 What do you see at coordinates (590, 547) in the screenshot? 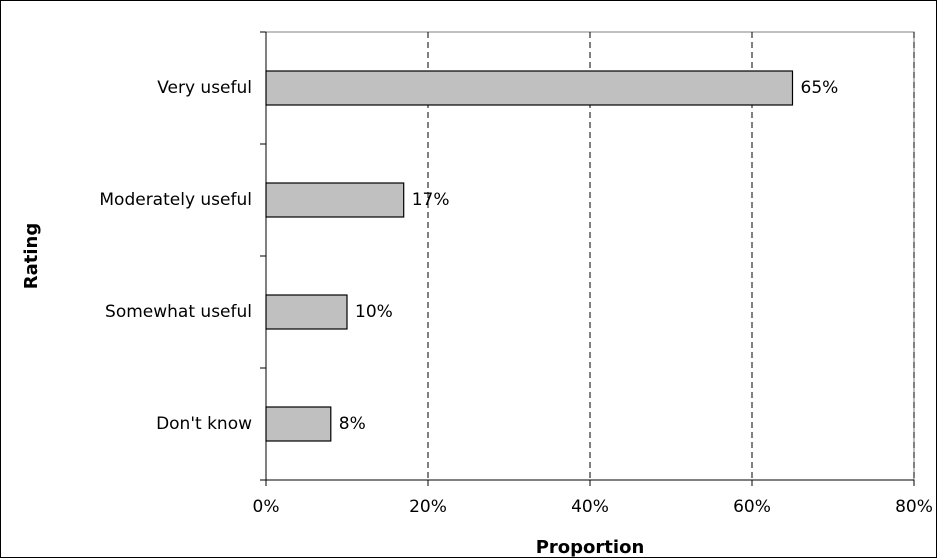
I see `x-axis-title: Proportion` at bounding box center [590, 547].